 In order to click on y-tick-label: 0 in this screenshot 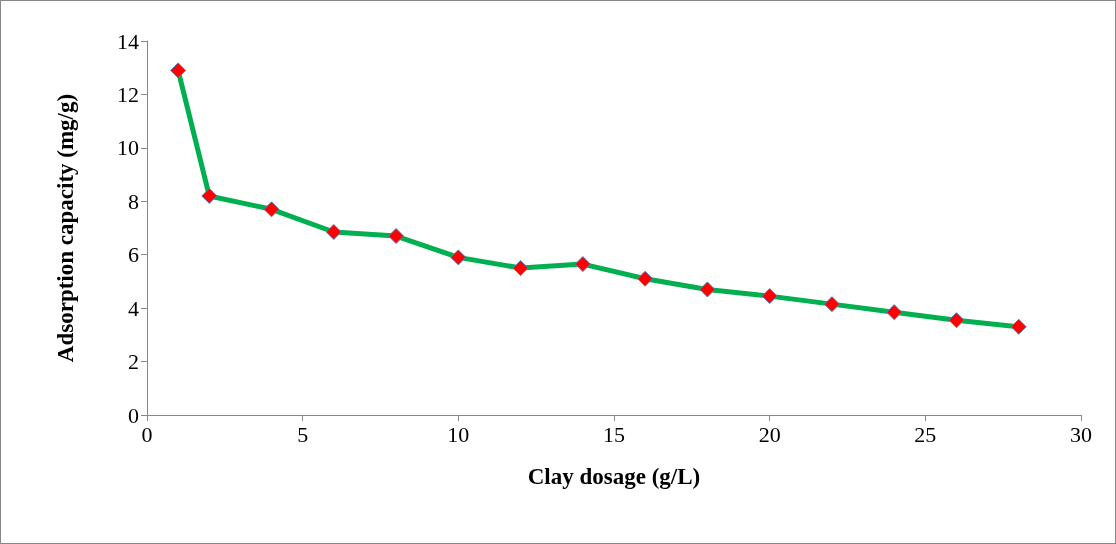, I will do `click(133, 415)`.